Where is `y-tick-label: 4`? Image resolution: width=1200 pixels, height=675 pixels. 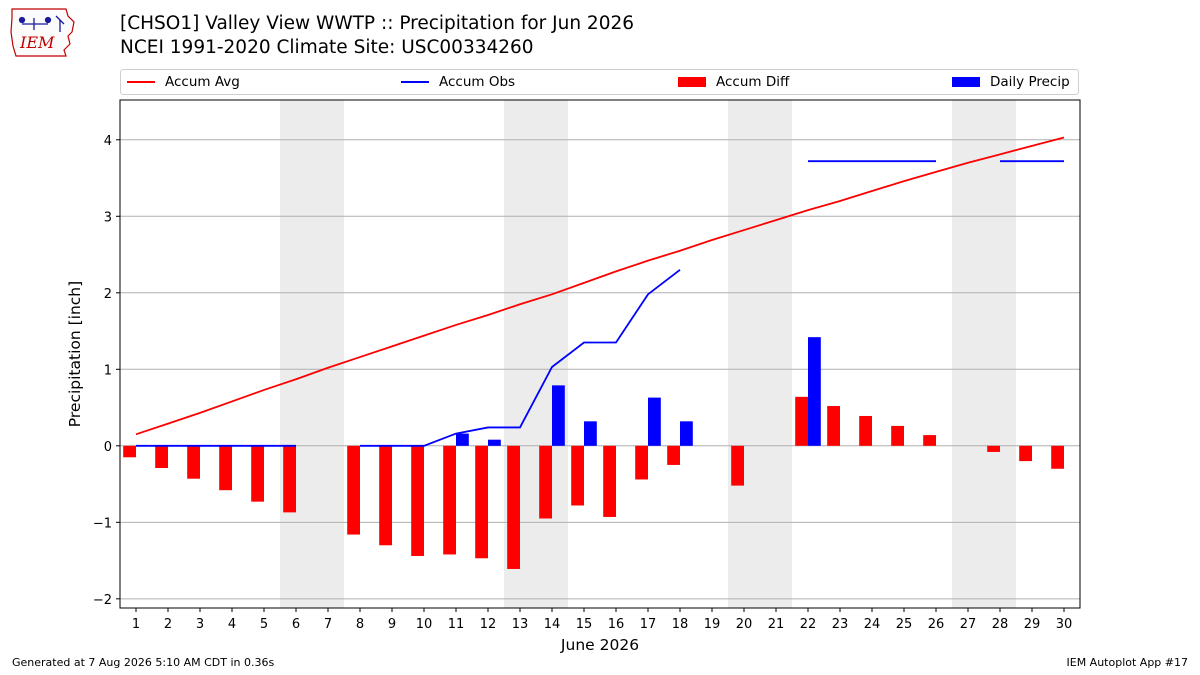
y-tick-label: 4 is located at coordinates (108, 141).